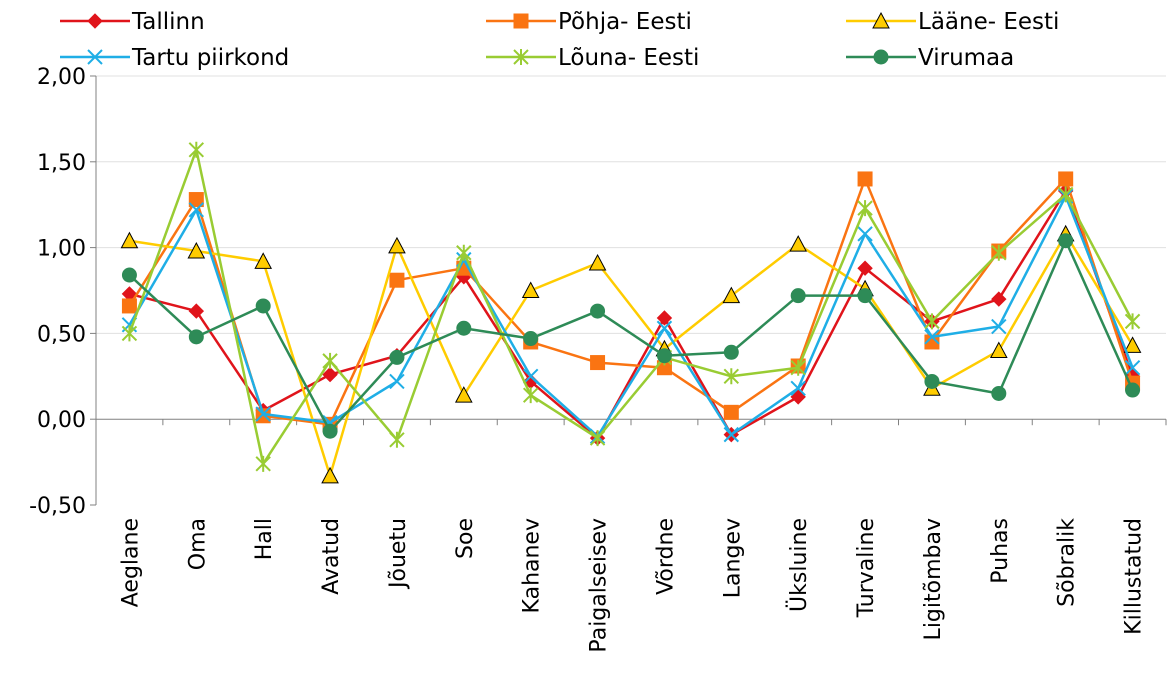 The height and width of the screenshot is (686, 1172). What do you see at coordinates (628, 58) in the screenshot?
I see `legend-label: Lõuna- Eesti` at bounding box center [628, 58].